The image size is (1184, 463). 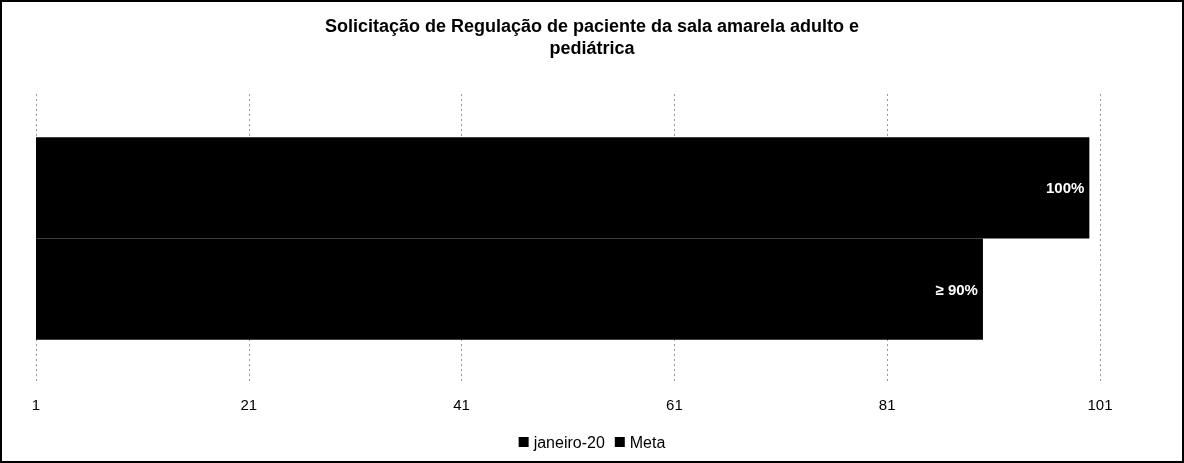 What do you see at coordinates (568, 442) in the screenshot?
I see `legend-label: janeiro-20` at bounding box center [568, 442].